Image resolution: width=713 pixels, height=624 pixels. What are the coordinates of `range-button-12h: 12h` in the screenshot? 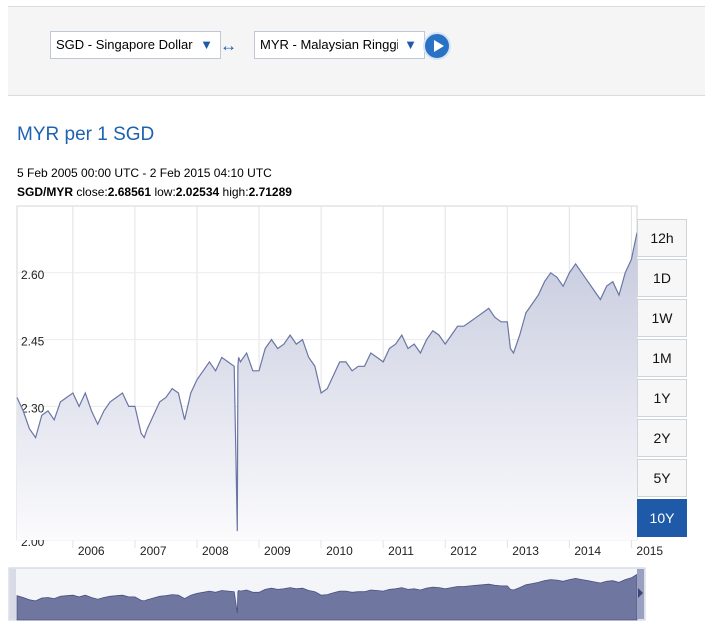 It's located at (662, 238).